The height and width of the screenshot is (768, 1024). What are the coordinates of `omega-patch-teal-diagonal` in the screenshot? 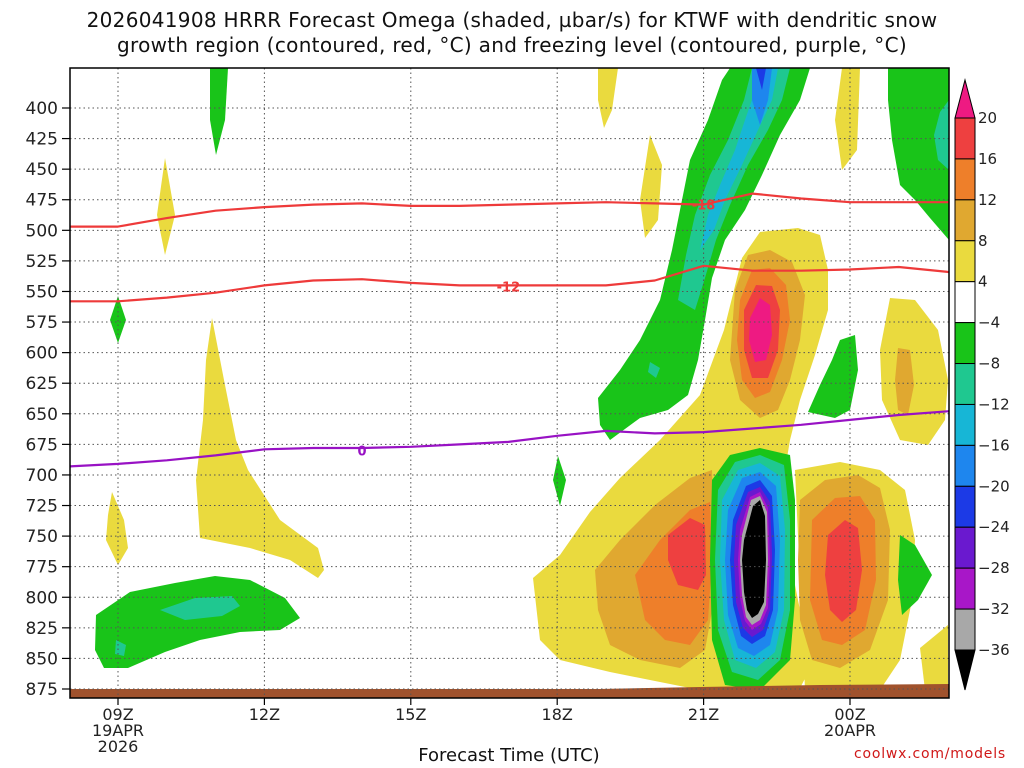 It's located at (734, 189).